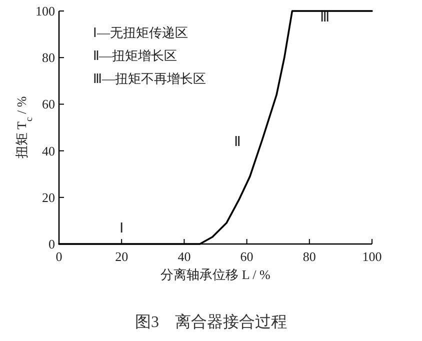 Image resolution: width=422 pixels, height=341 pixels. I want to click on x-tick-label: 80, so click(309, 256).